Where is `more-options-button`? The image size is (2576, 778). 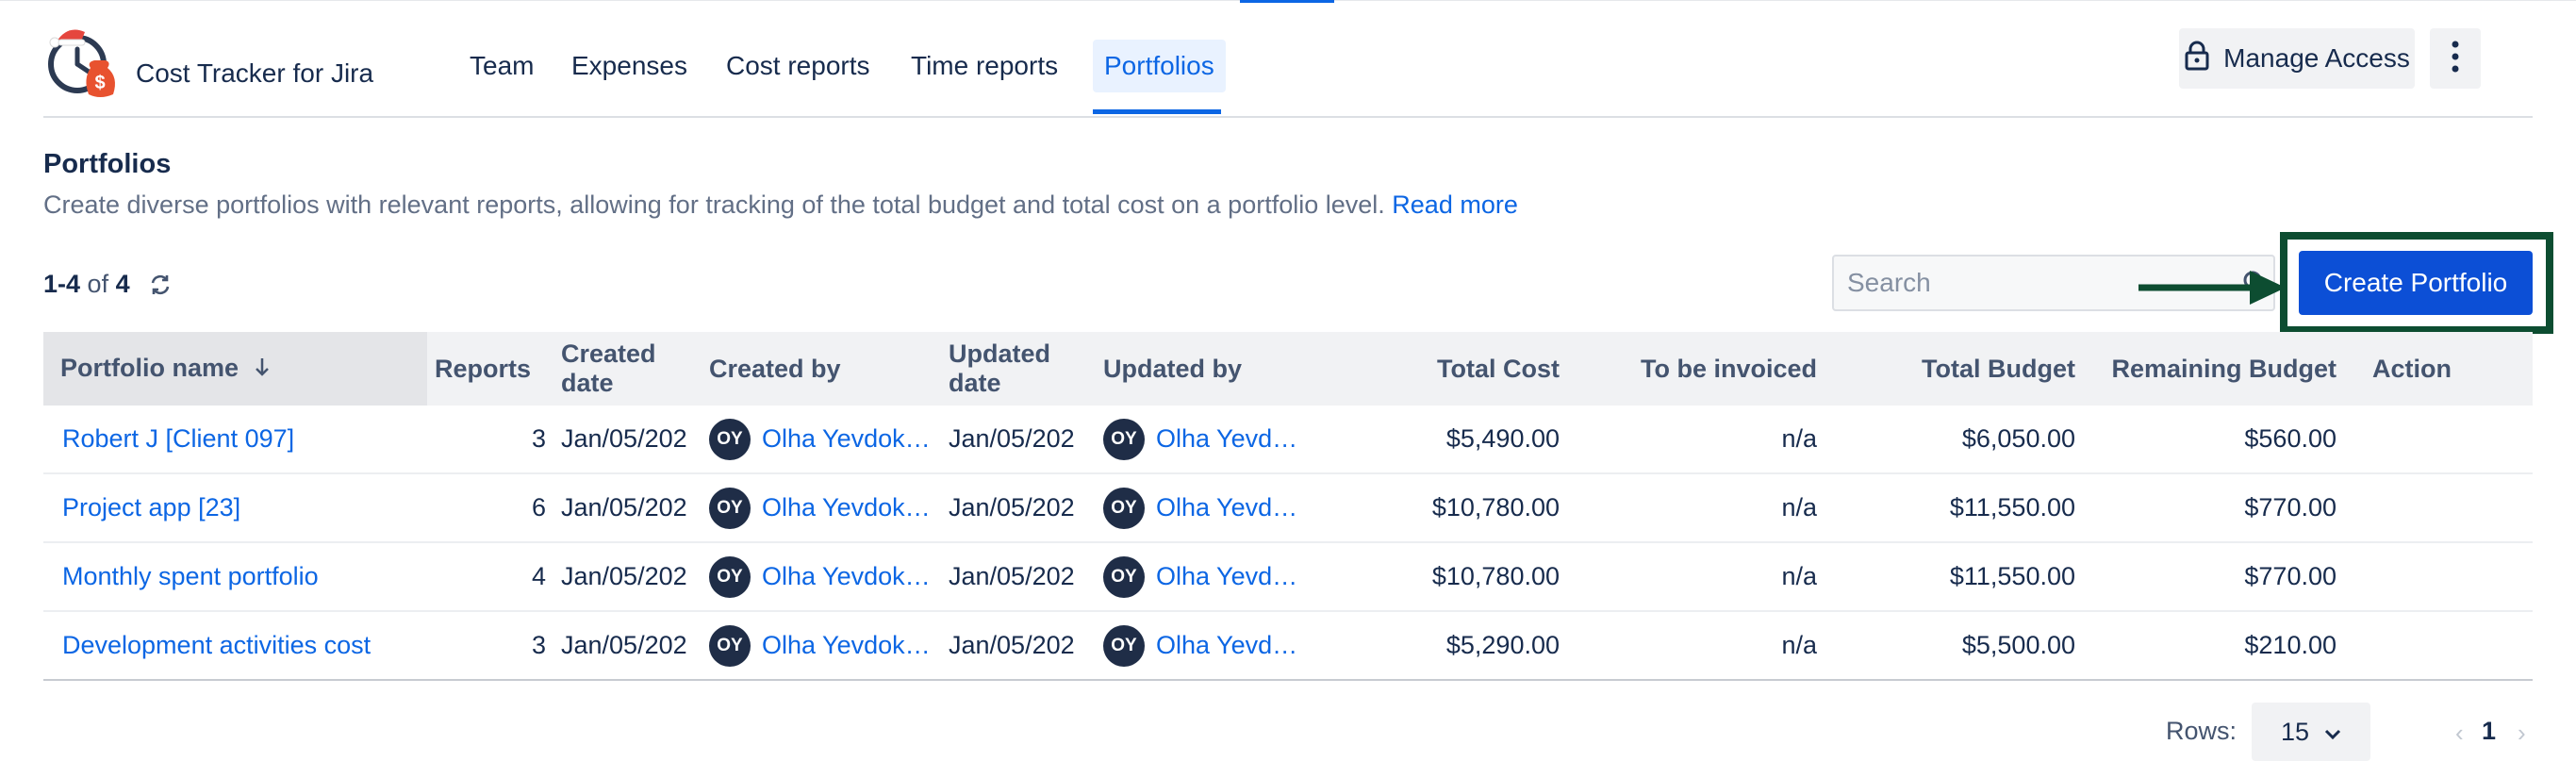
more-options-button is located at coordinates (2455, 58).